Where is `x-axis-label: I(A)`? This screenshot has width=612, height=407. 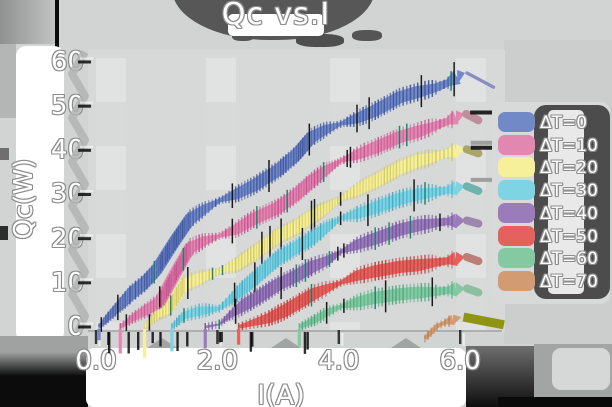 x-axis-label: I(A) is located at coordinates (281, 393).